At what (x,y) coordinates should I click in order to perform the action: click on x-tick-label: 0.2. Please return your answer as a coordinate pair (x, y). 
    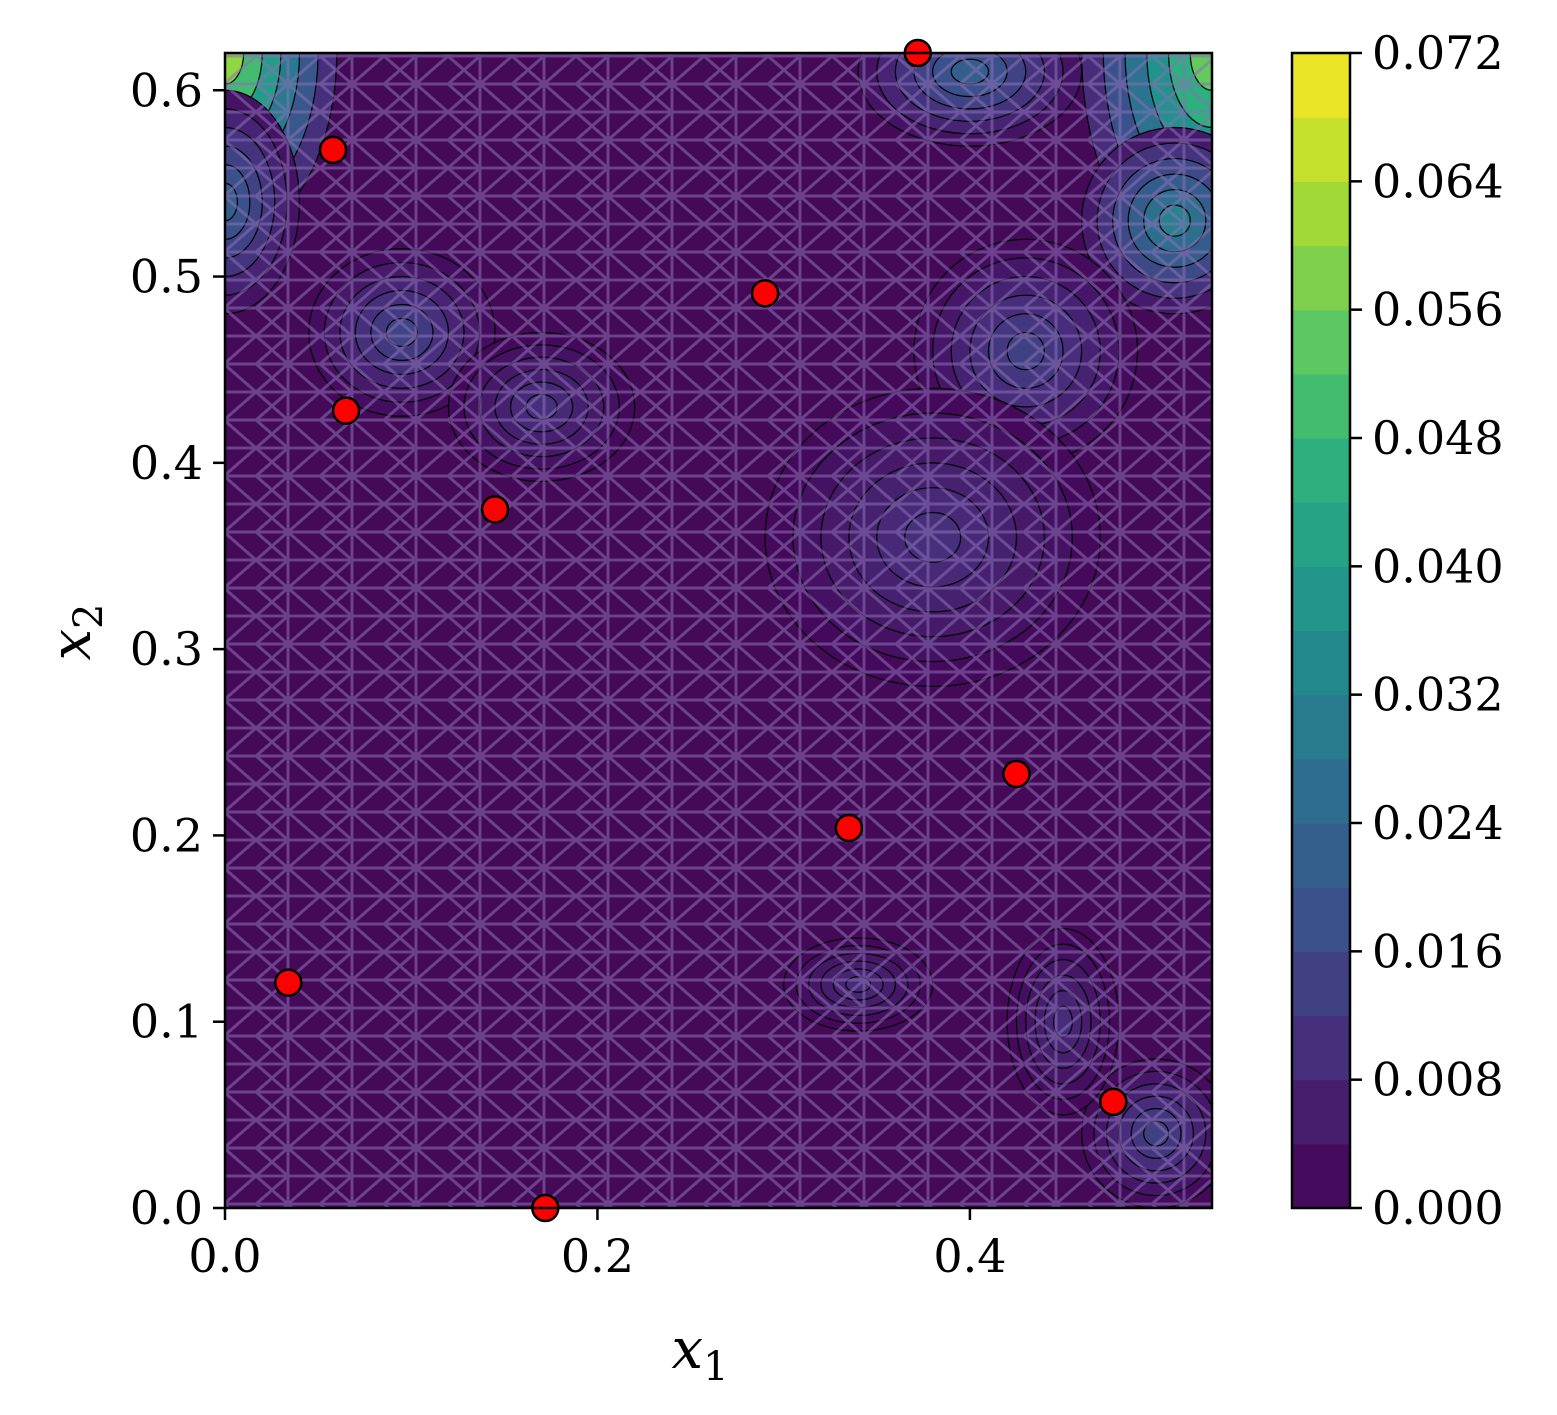
    Looking at the image, I should click on (597, 1256).